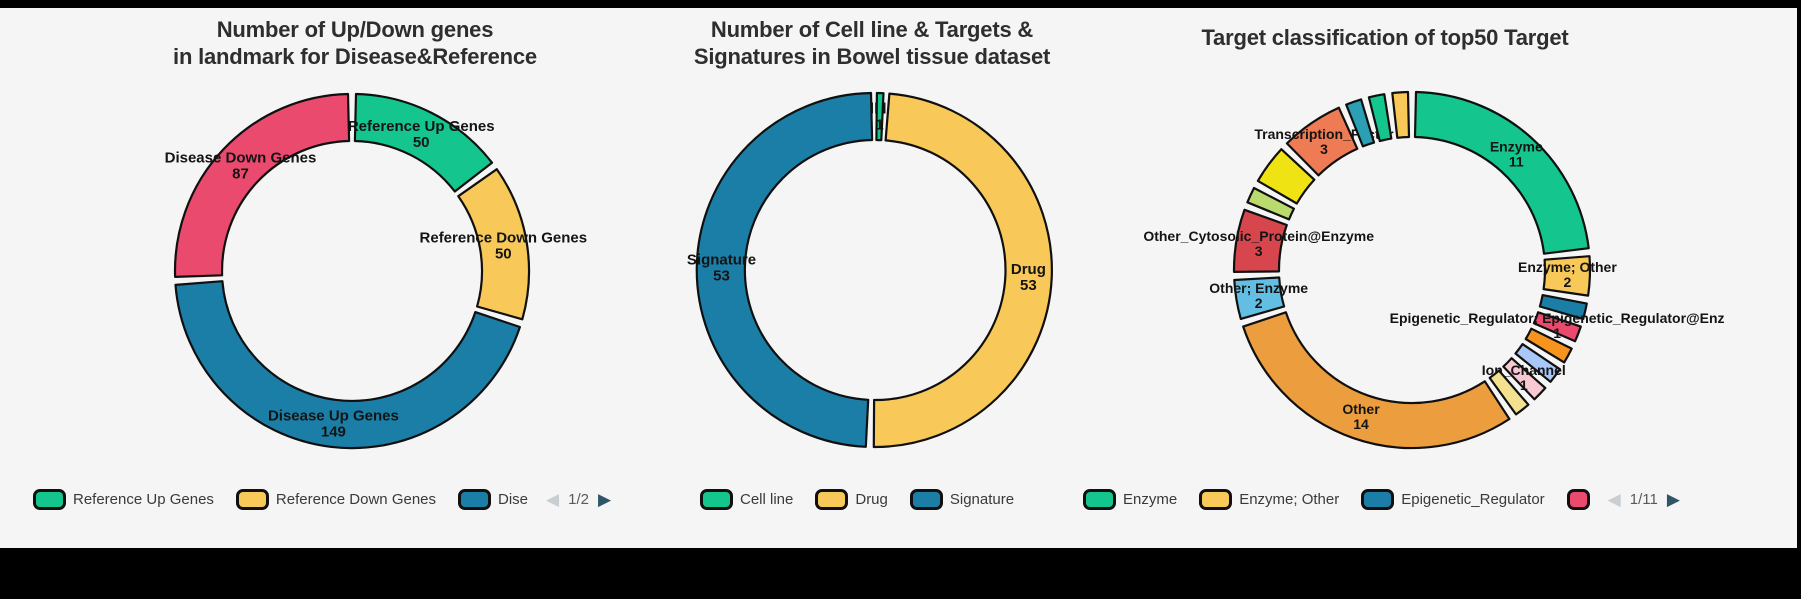 The image size is (1801, 599). Describe the element at coordinates (900, 573) in the screenshot. I see `bottom-letterbox-bar` at that location.